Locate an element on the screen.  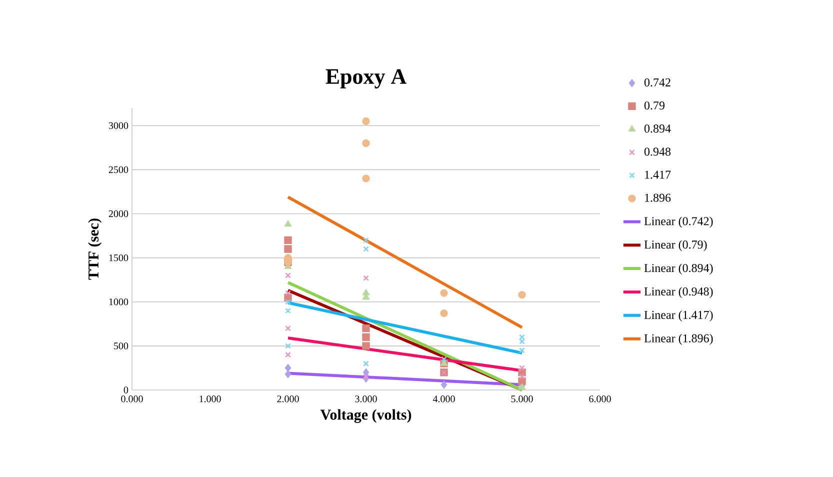
x-tick-label: 4.000 is located at coordinates (443, 399).